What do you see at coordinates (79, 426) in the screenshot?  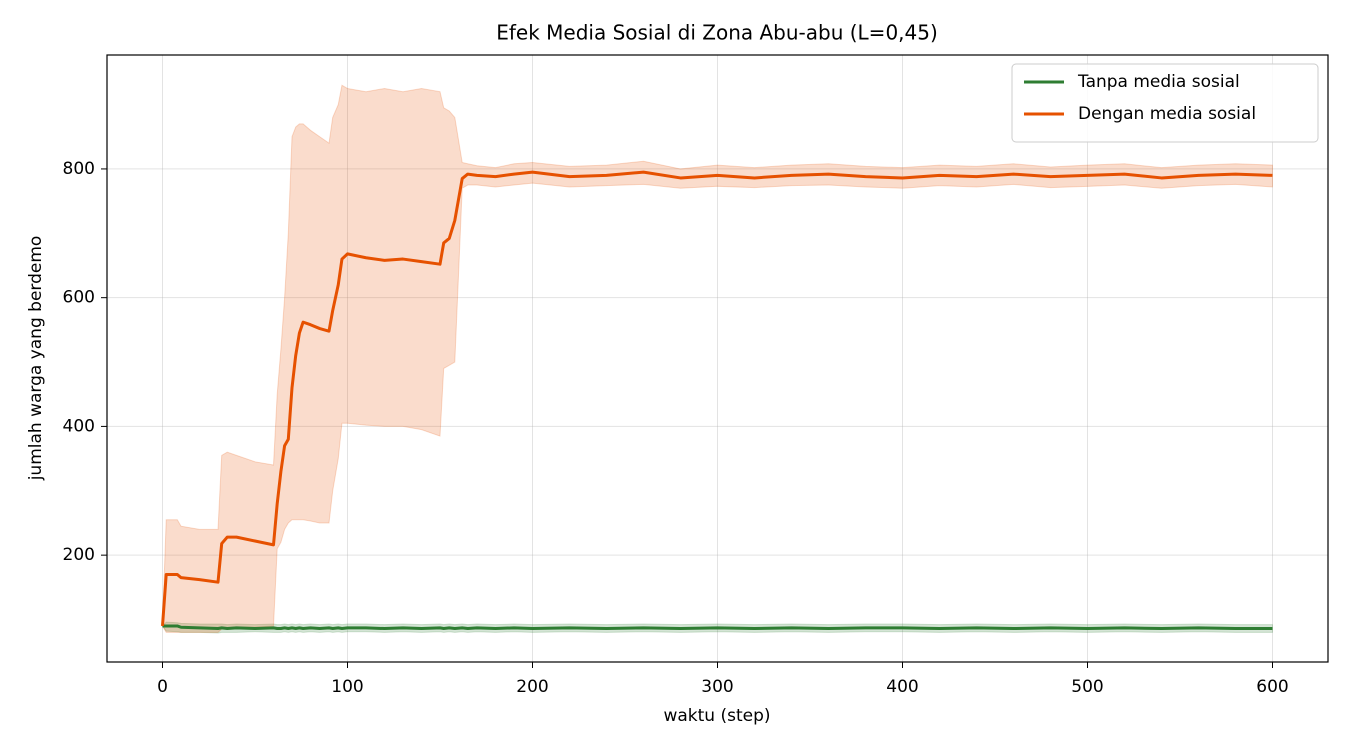 I see `y-tick-label: 400` at bounding box center [79, 426].